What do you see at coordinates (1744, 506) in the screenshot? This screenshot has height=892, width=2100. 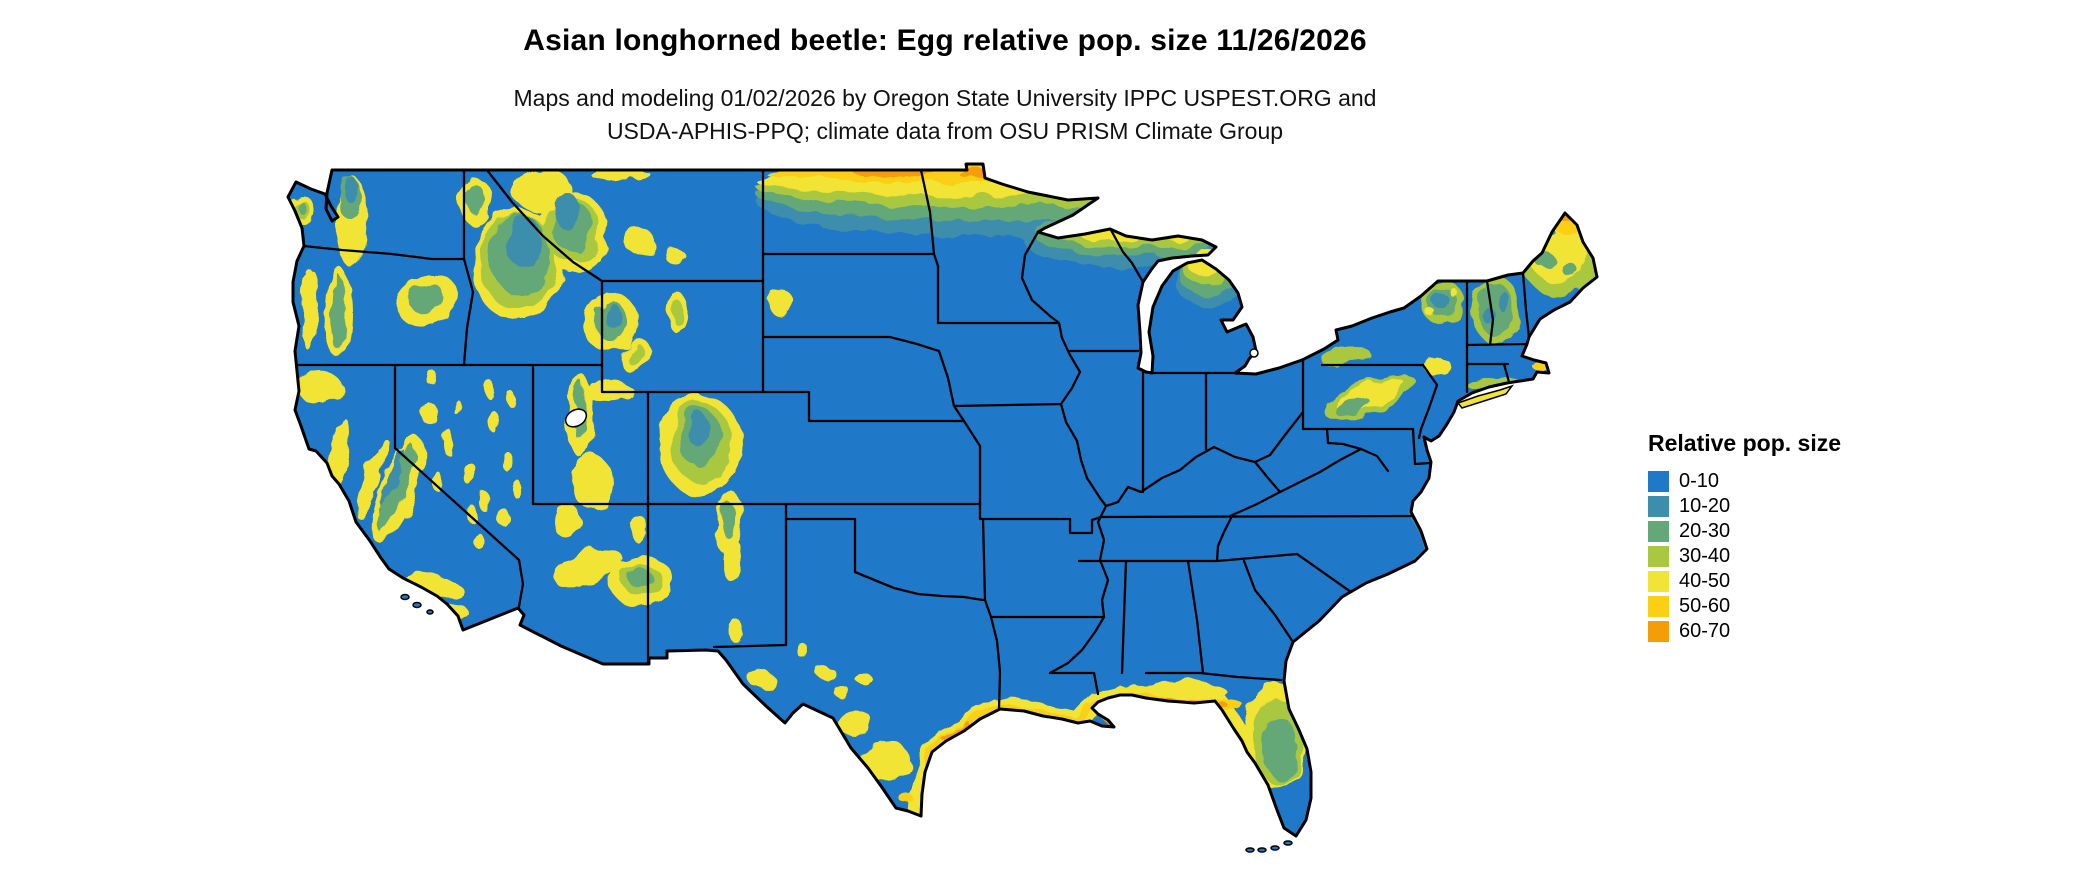 I see `legend-item-10-20: 10-20` at bounding box center [1744, 506].